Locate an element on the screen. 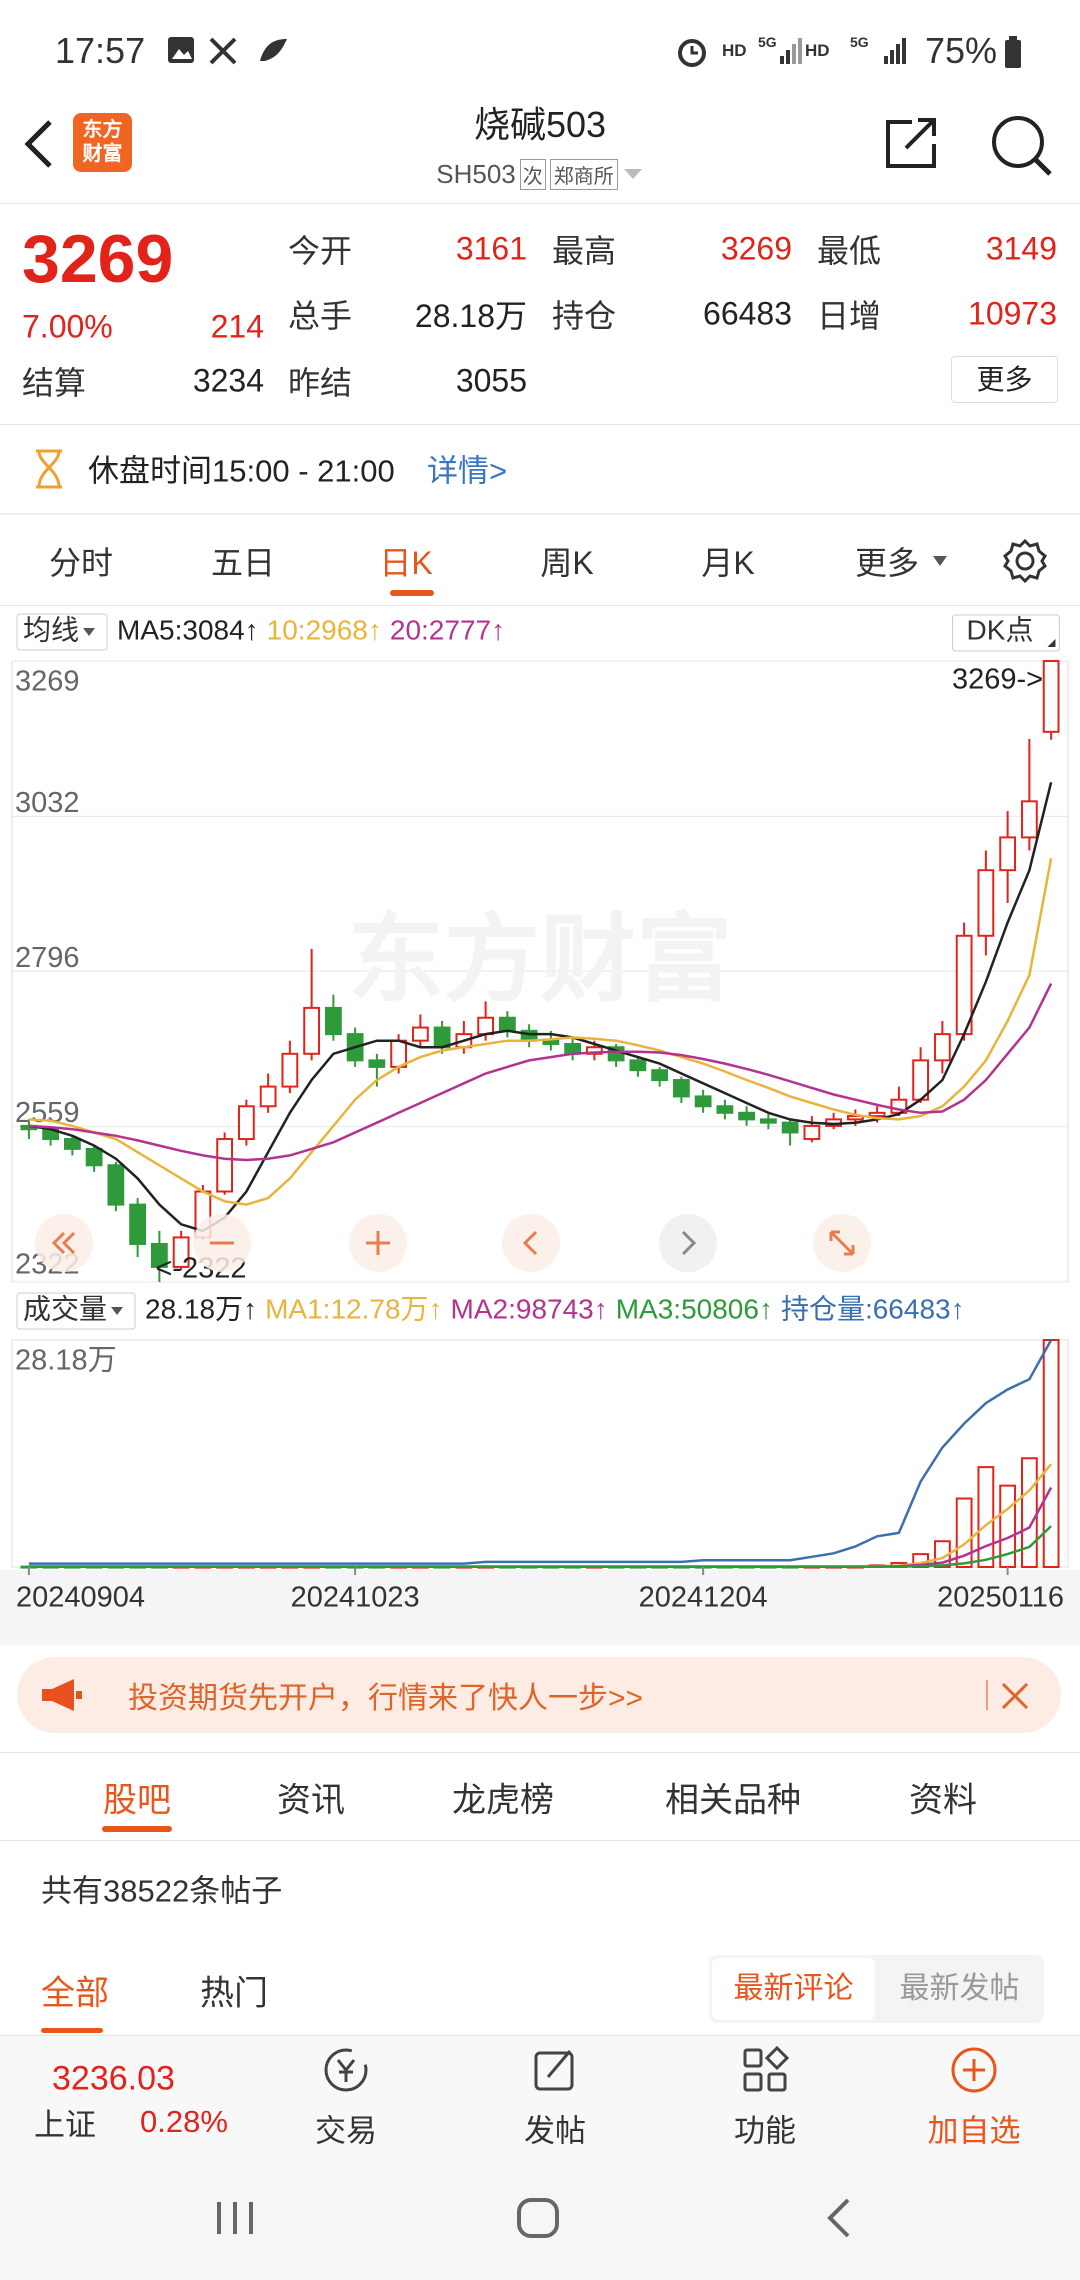  back-button is located at coordinates (38, 144).